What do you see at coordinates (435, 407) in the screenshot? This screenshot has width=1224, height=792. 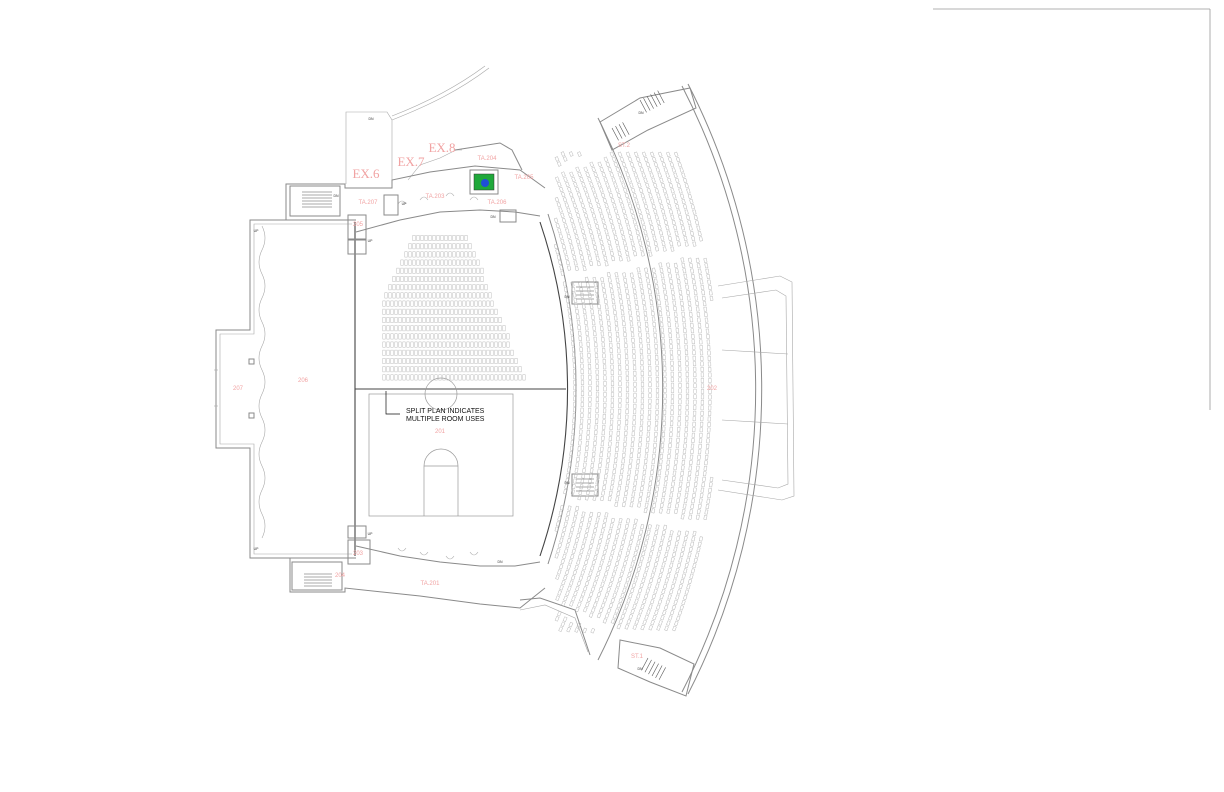 I see `split-plan-note: SPLIT PLAN INDICATES MULTIPLE ROOM USES` at bounding box center [435, 407].